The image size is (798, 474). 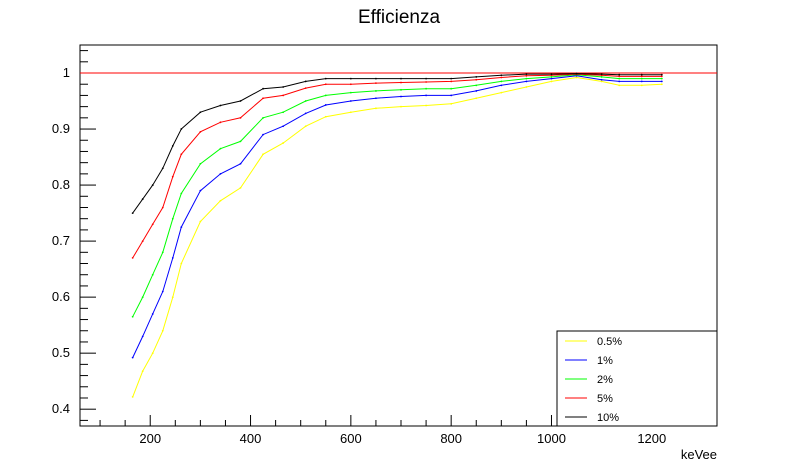 I want to click on legend-label-5pct: 5%, so click(x=605, y=399).